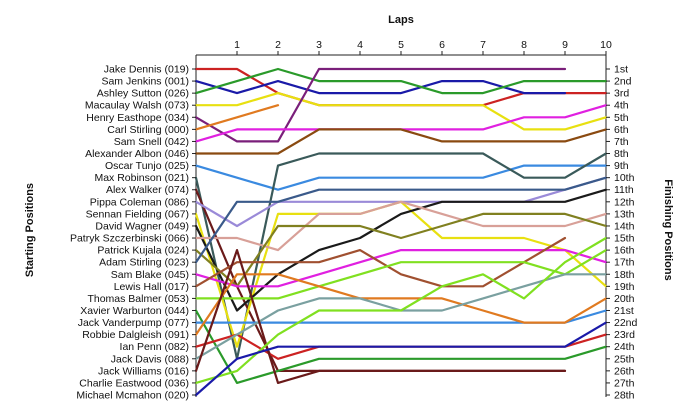  Describe the element at coordinates (624, 226) in the screenshot. I see `finishing-position-label: 14th` at that location.